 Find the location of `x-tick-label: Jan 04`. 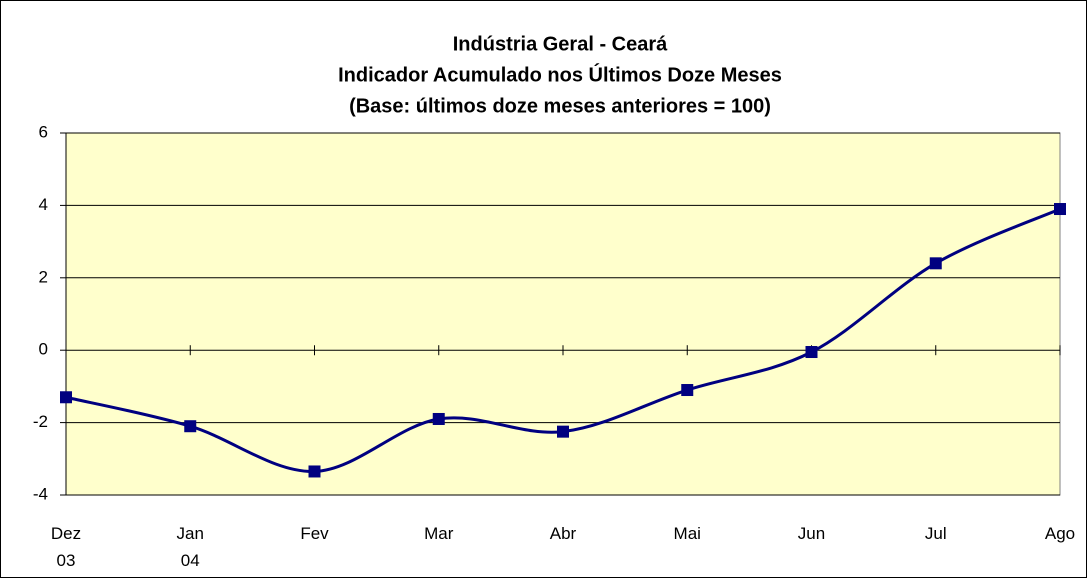

x-tick-label: Jan 04 is located at coordinates (190, 547).